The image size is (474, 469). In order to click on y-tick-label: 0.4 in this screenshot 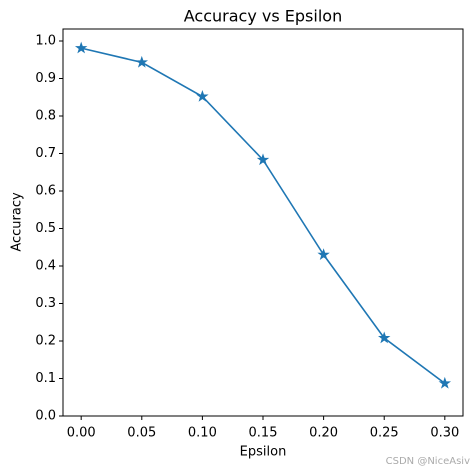, I will do `click(45, 266)`.